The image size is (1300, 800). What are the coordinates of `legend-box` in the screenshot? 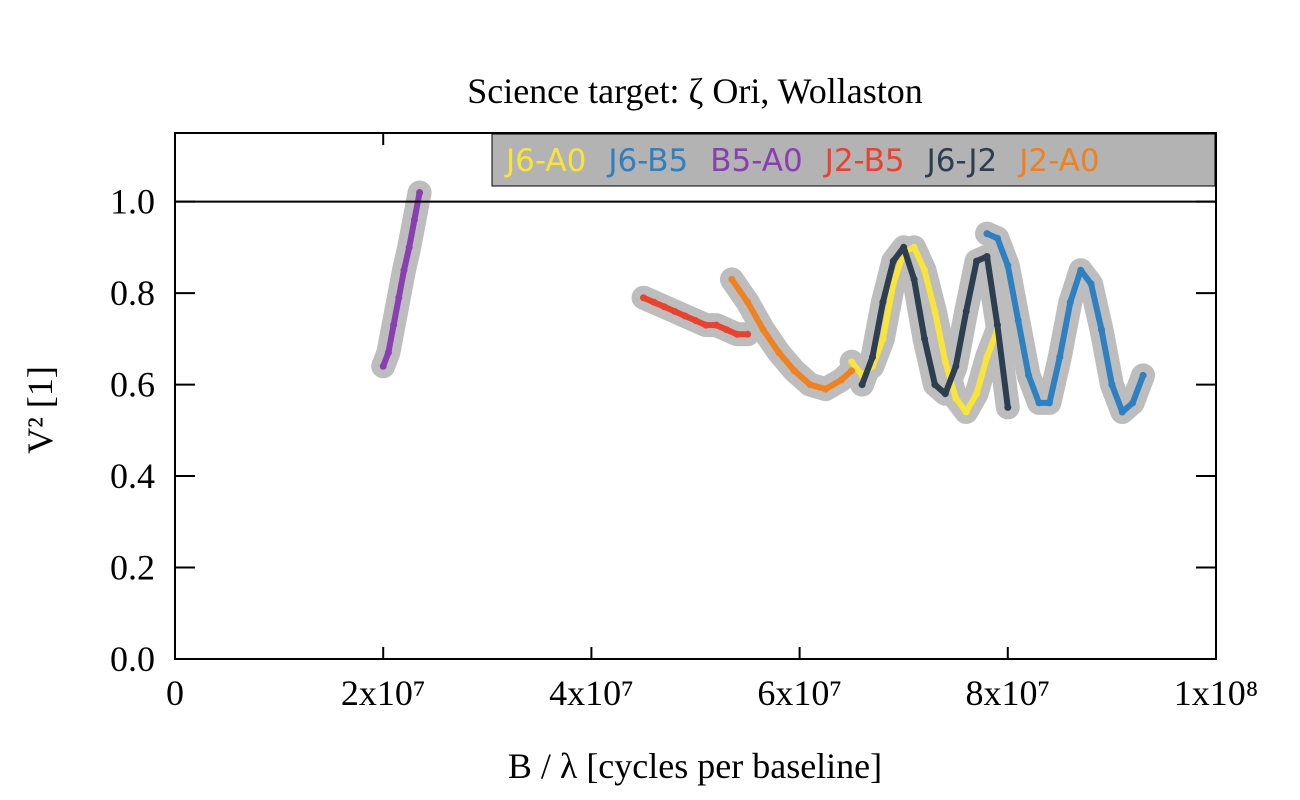 It's located at (853, 160).